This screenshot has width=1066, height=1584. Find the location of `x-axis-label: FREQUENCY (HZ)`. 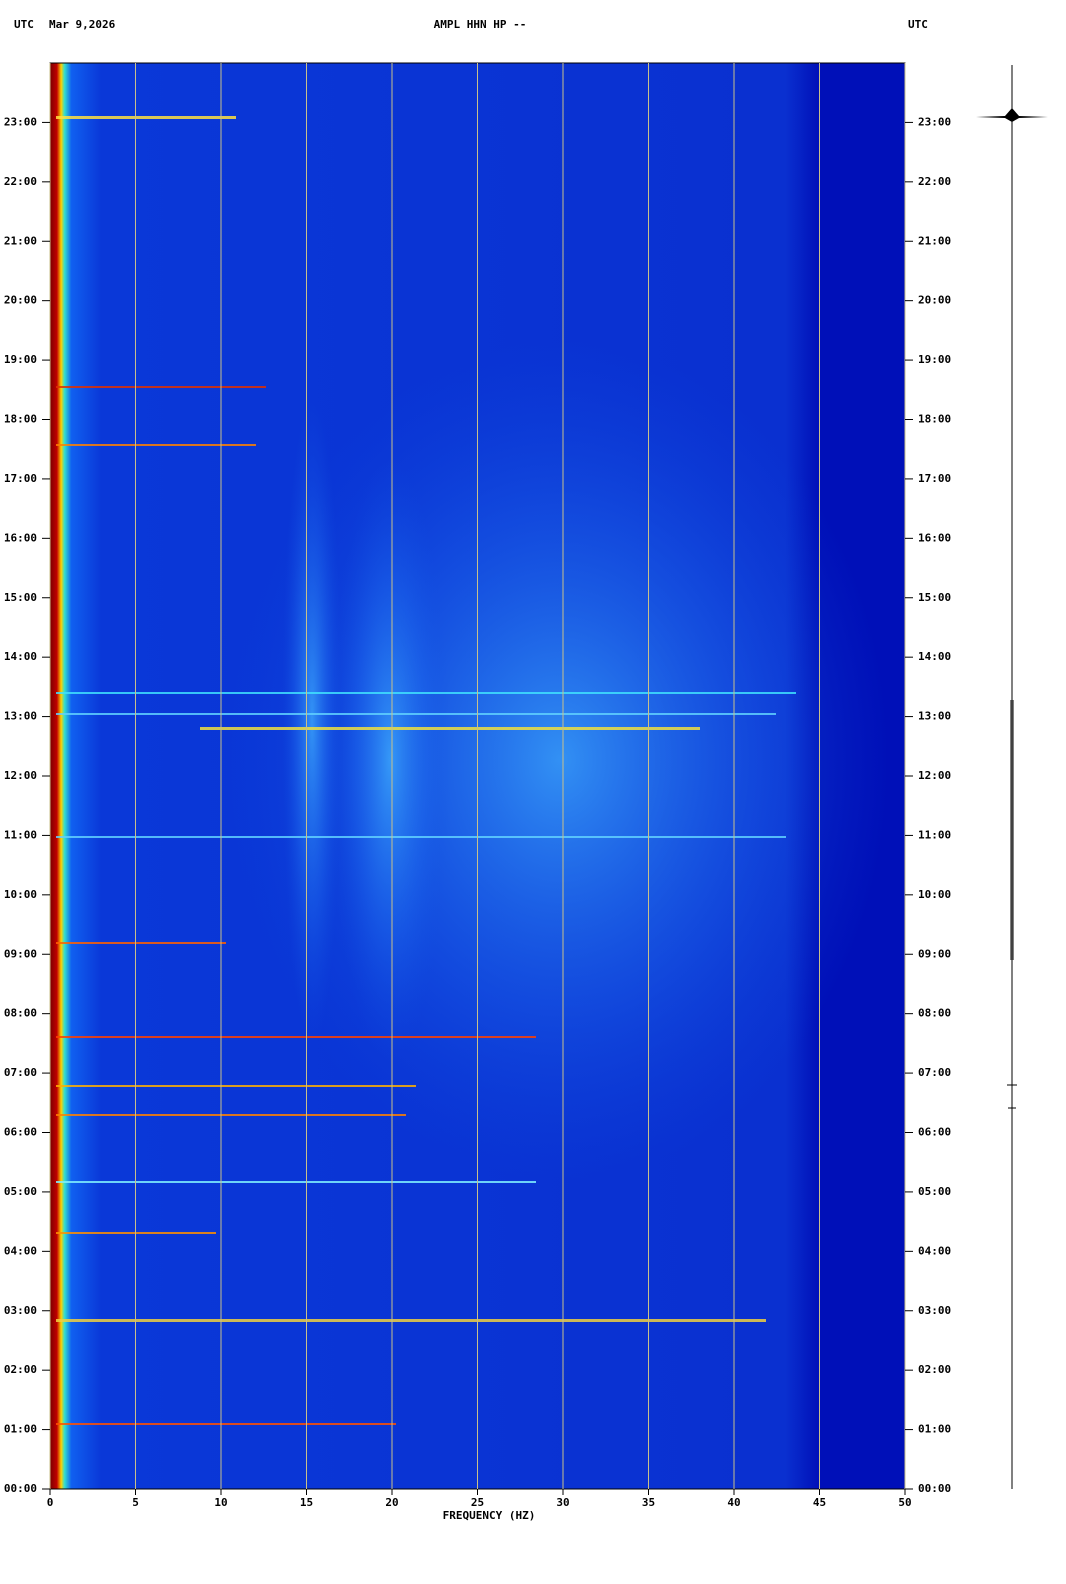

x-axis-label: FREQUENCY (HZ) is located at coordinates (489, 1515).